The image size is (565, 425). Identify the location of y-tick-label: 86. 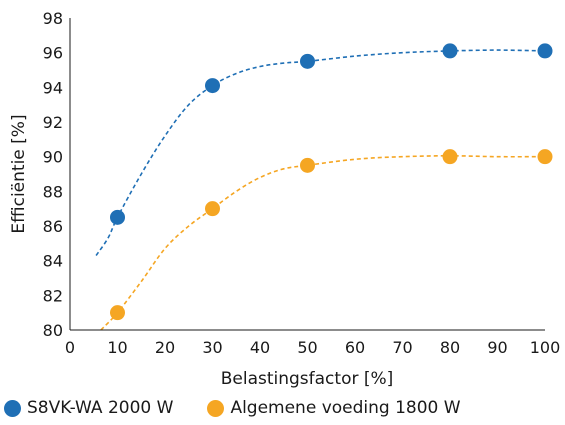
(53, 226).